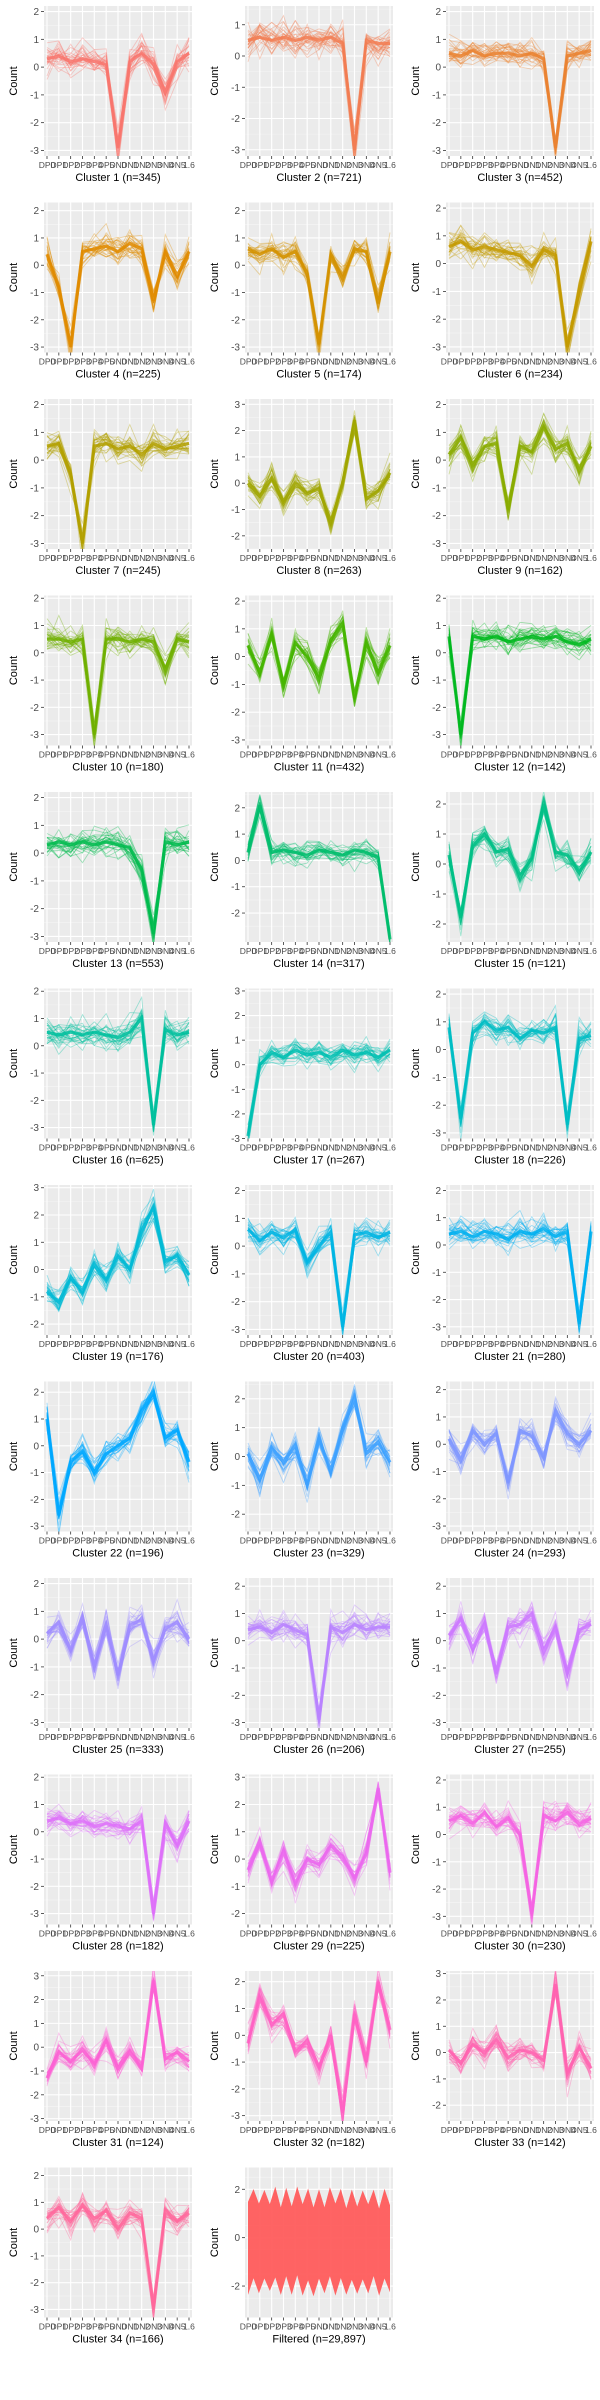 The height and width of the screenshot is (2400, 600). Describe the element at coordinates (36, 2048) in the screenshot. I see `y-tick-label: 0` at that location.